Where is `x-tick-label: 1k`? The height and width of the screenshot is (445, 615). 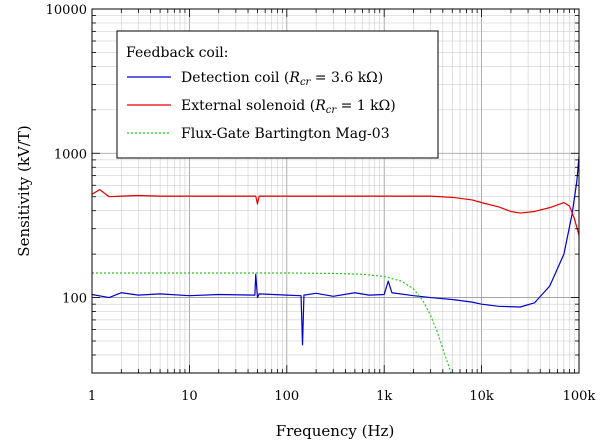
x-tick-label: 1k is located at coordinates (384, 396).